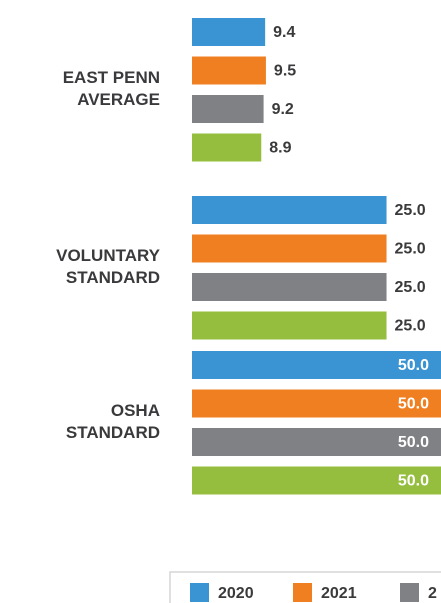 The height and width of the screenshot is (603, 441). I want to click on legend-label: 2021, so click(339, 593).